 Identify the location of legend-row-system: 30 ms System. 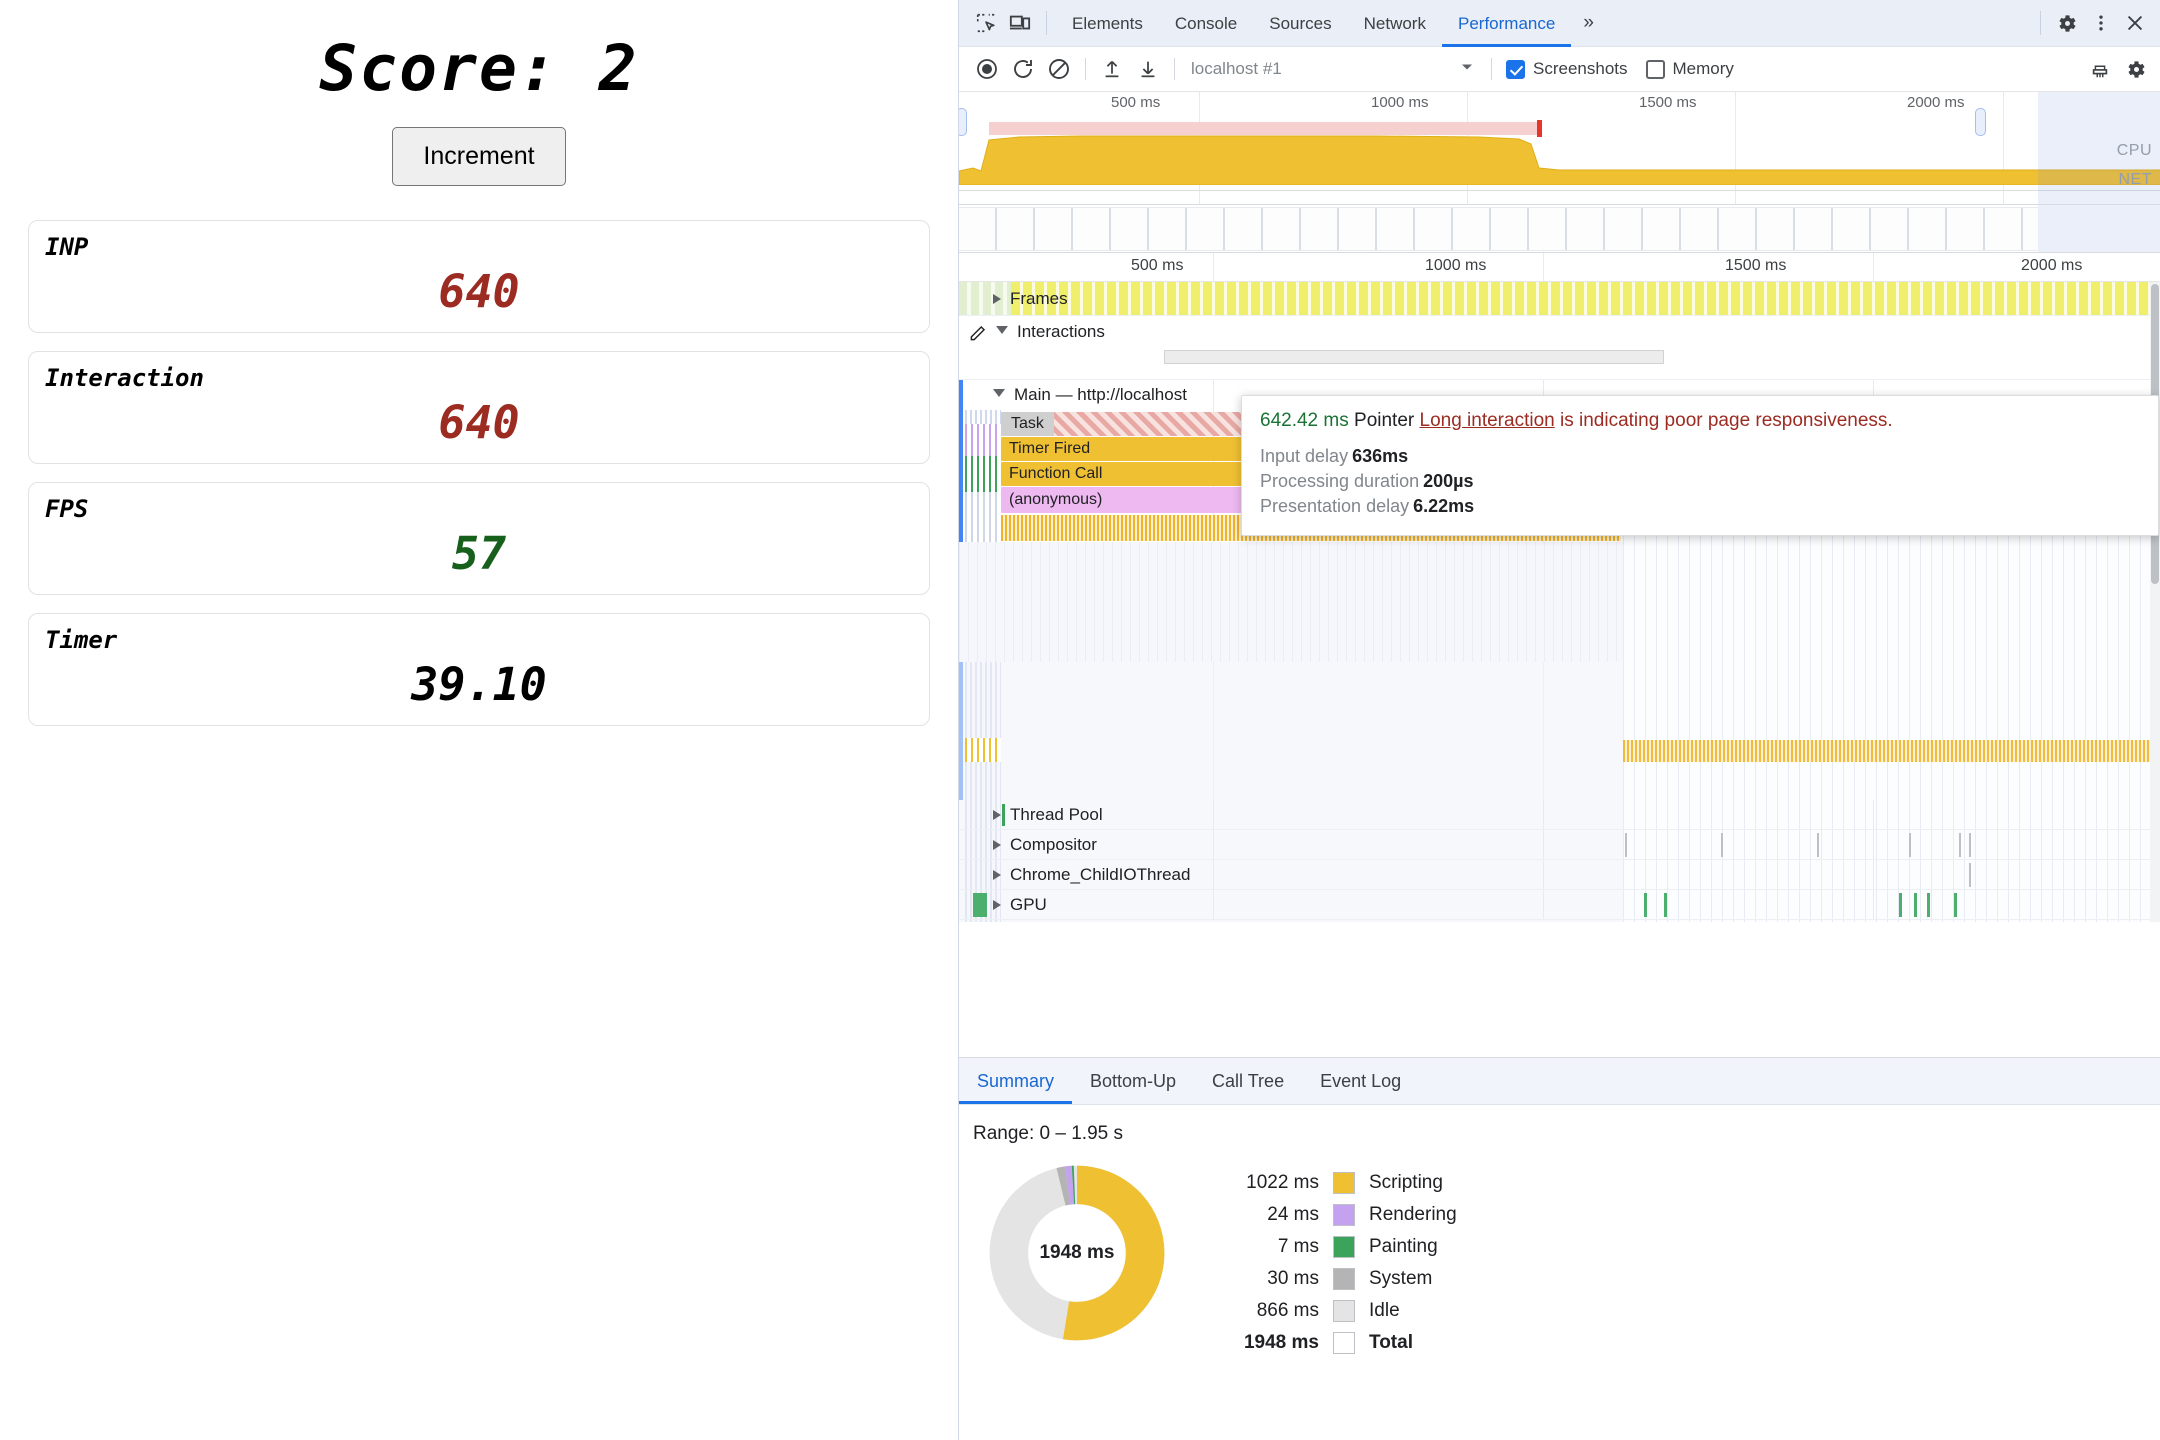
(1340, 1279).